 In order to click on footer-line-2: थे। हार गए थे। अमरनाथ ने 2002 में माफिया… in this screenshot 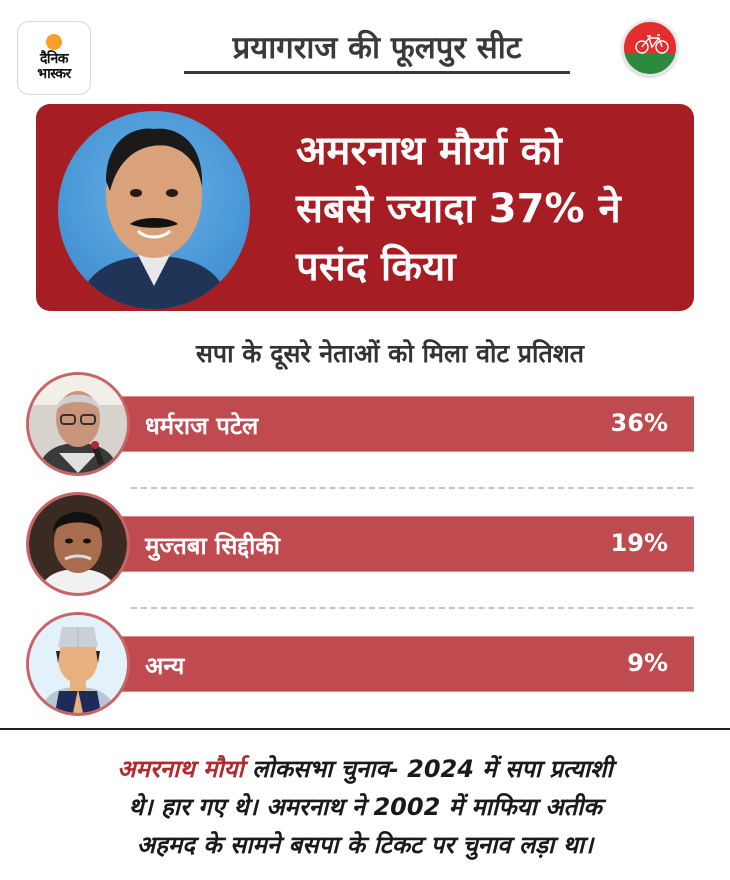, I will do `click(365, 807)`.